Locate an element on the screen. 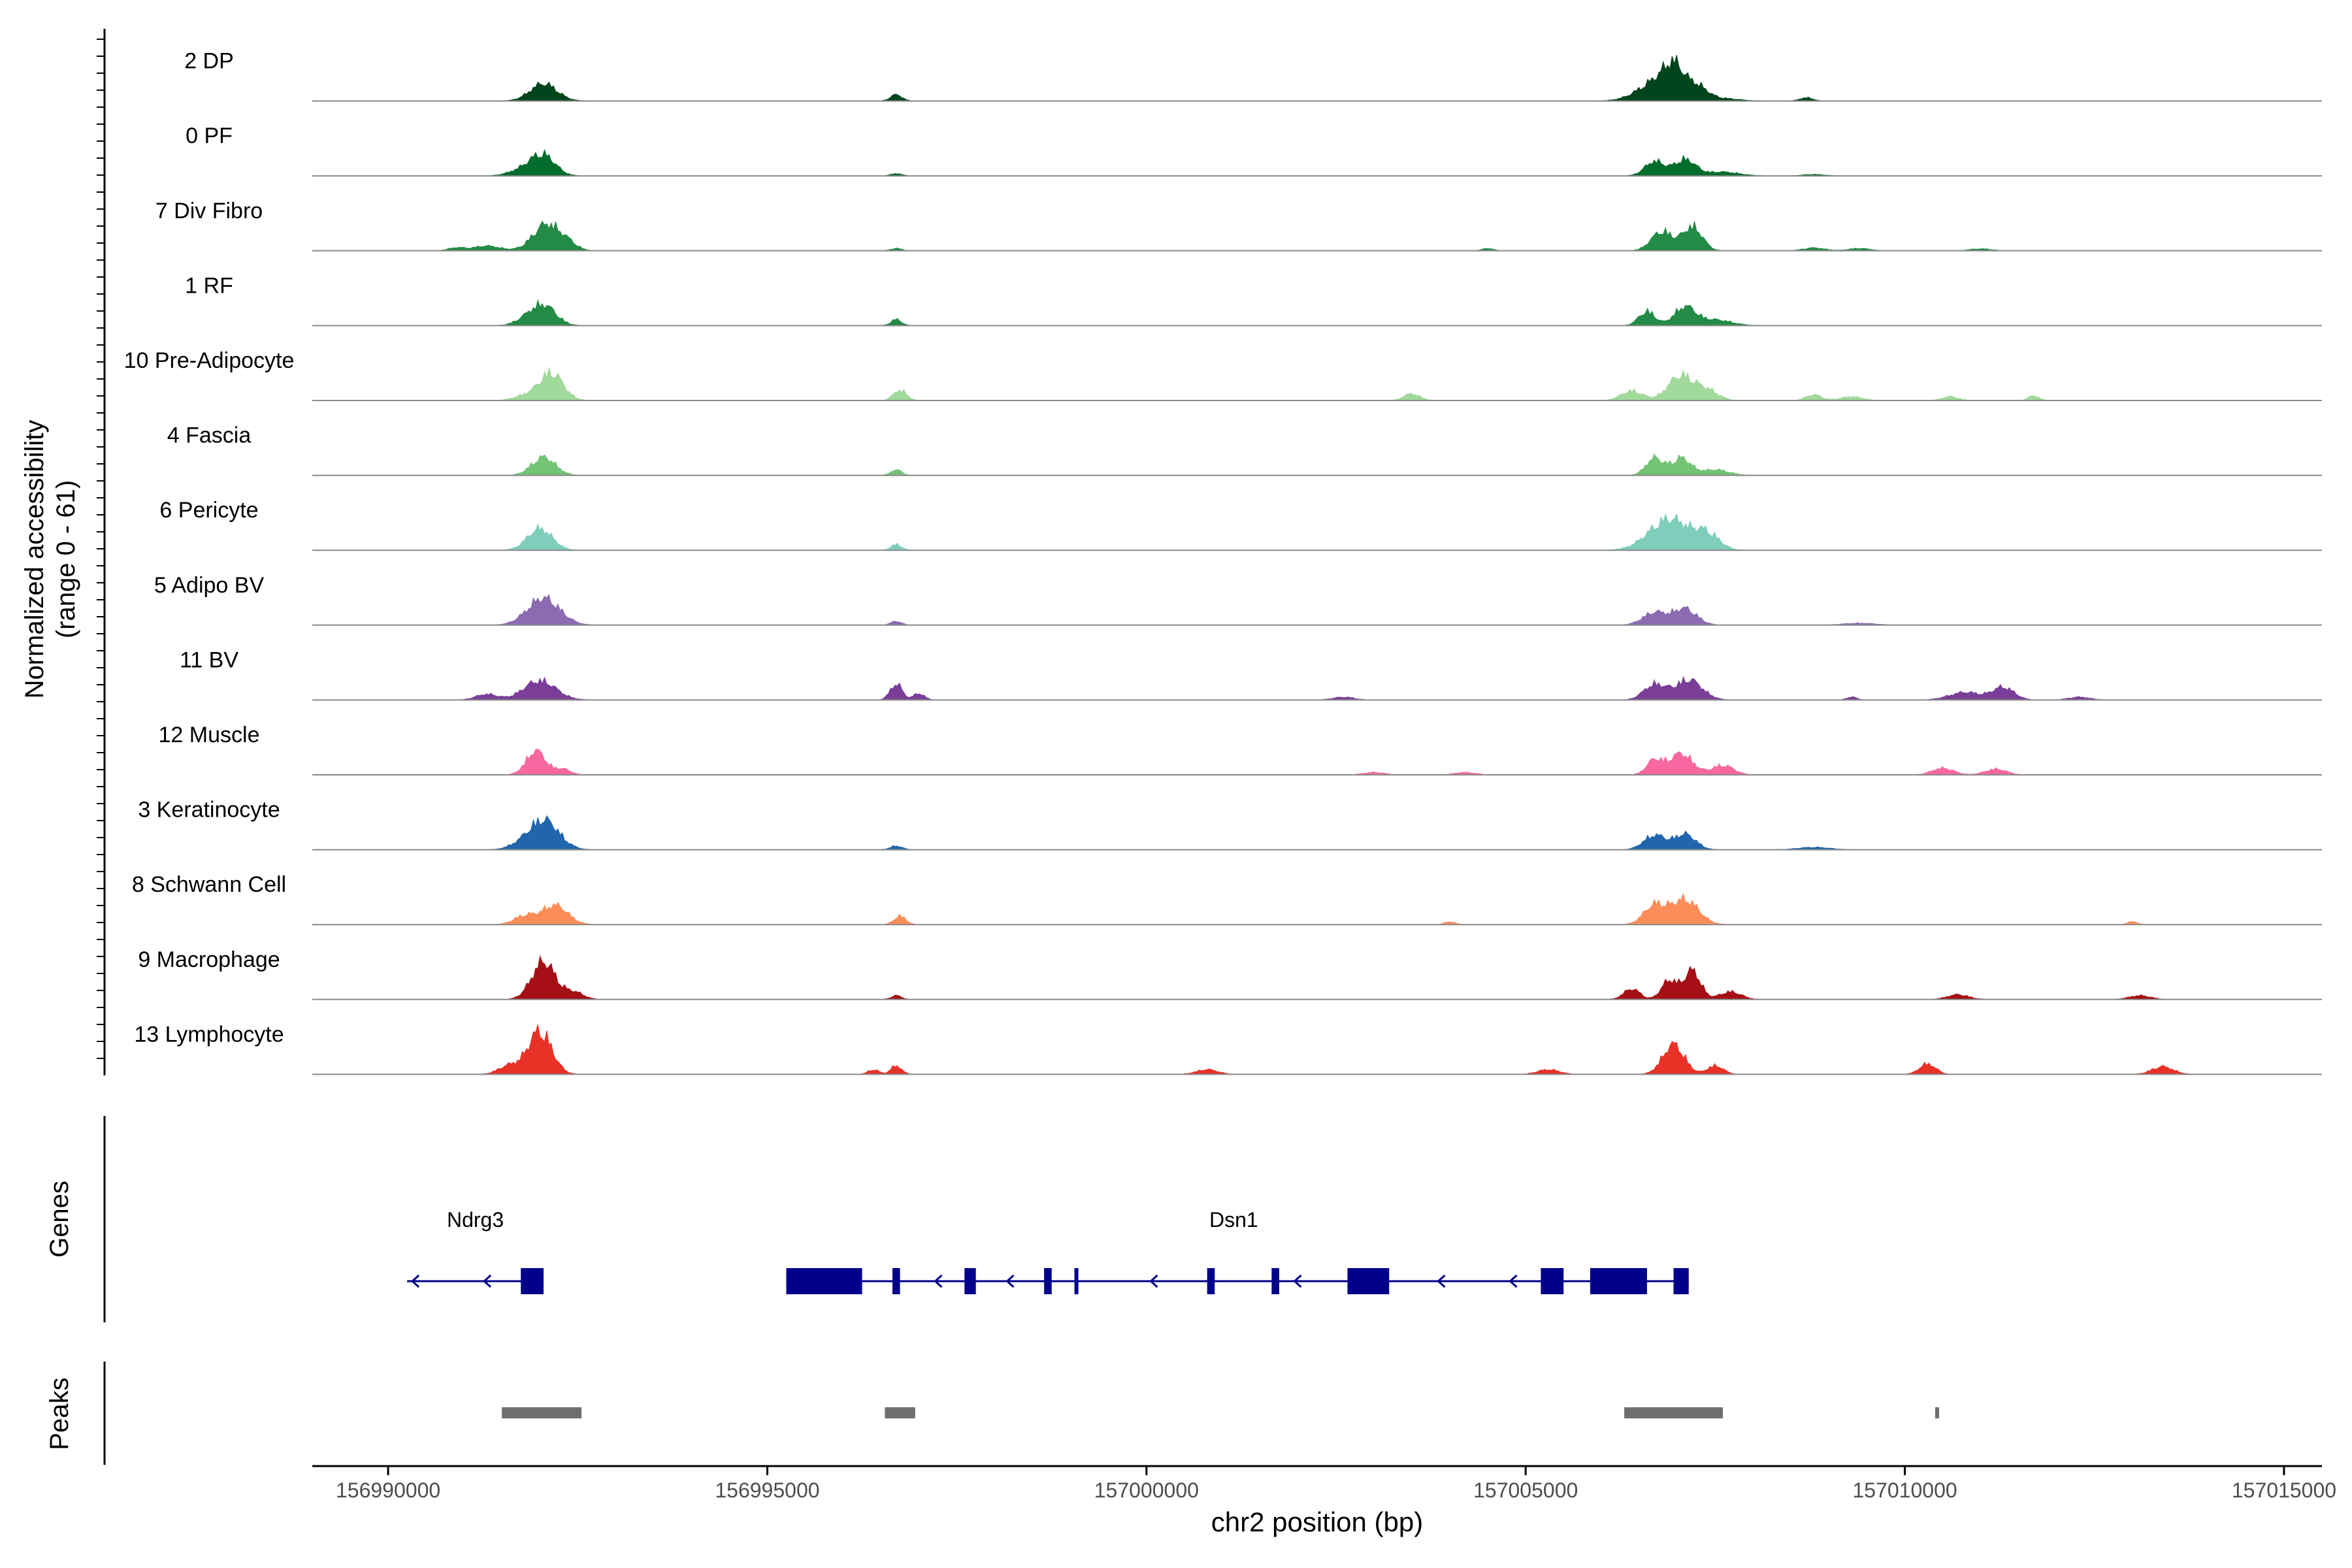 The width and height of the screenshot is (2352, 1568). track-label: 7 Div Fibro is located at coordinates (209, 211).